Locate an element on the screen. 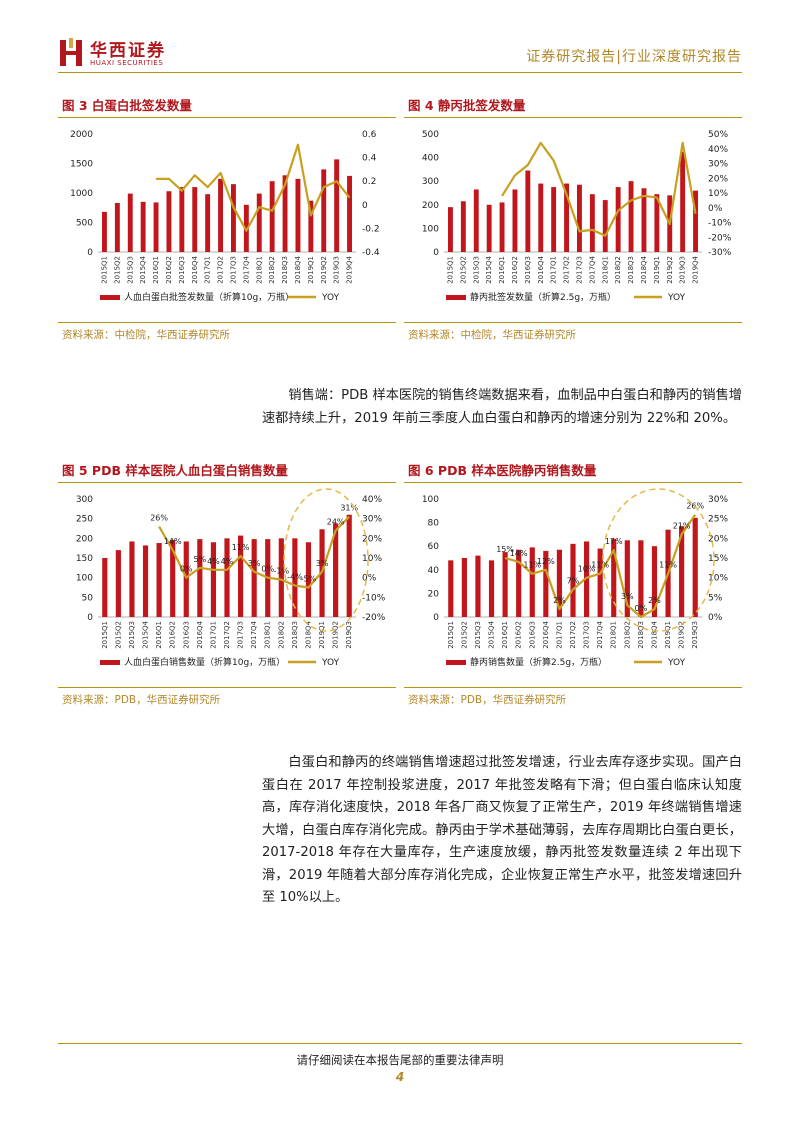 The height and width of the screenshot is (1132, 800). y-right-tick-label: -20% is located at coordinates (720, 238).